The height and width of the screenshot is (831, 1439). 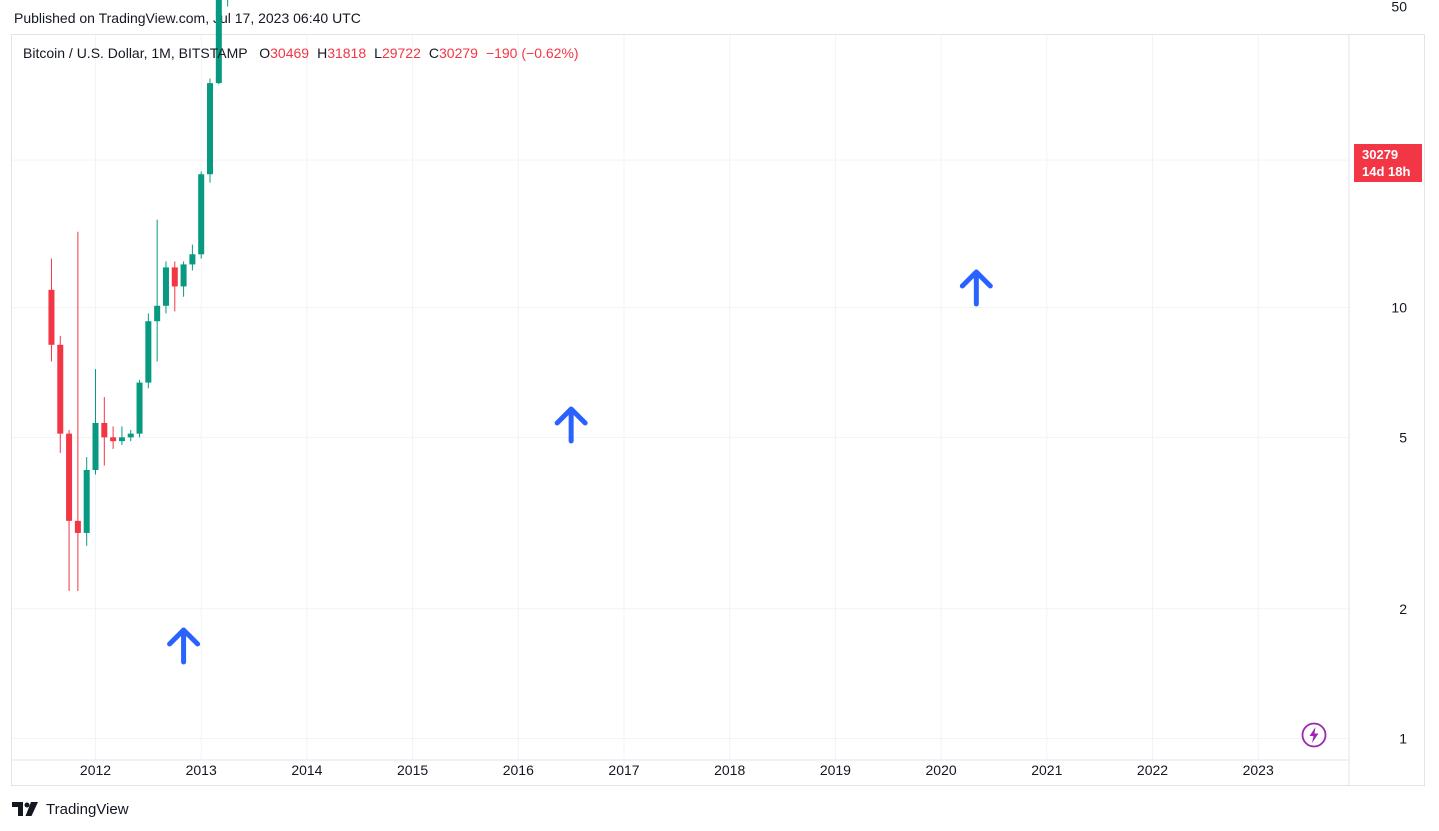 I want to click on footer: TradingView, so click(x=70, y=809).